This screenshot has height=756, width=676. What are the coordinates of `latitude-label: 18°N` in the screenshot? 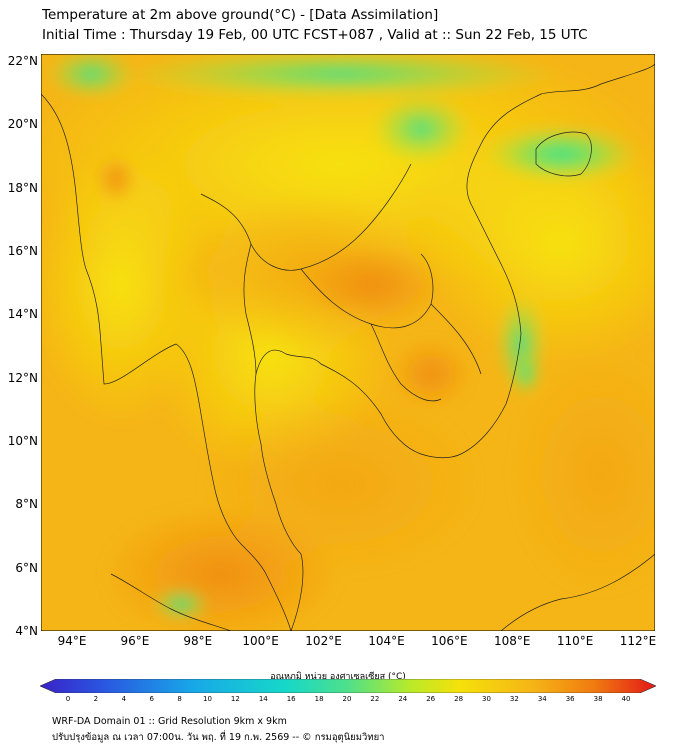 It's located at (22, 187).